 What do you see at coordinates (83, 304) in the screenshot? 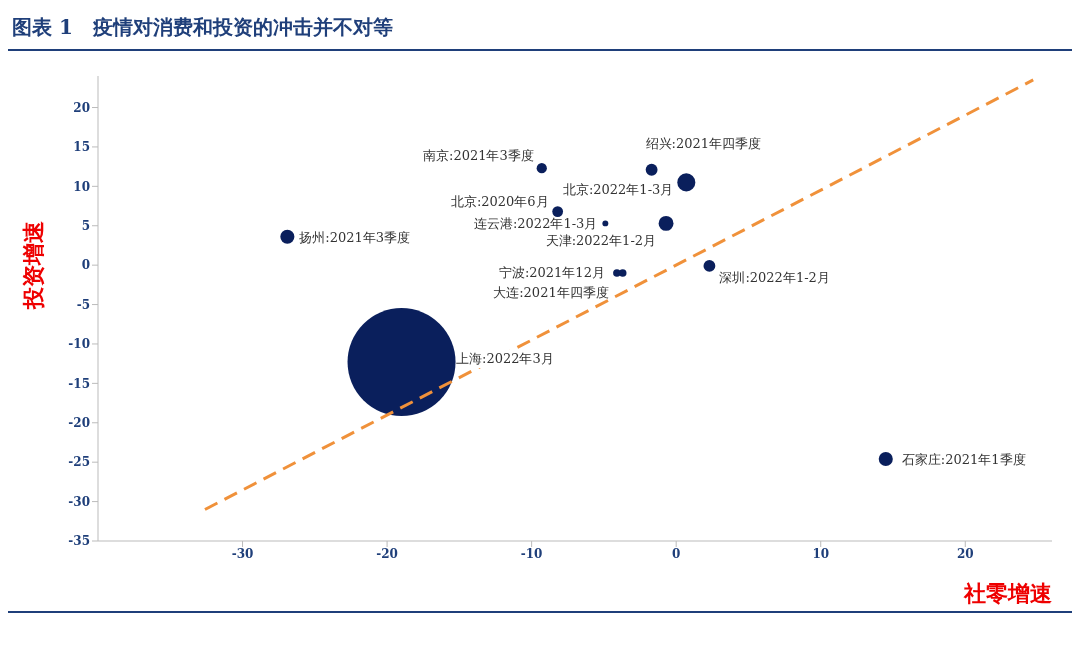
I see `y-tick-label: -5` at bounding box center [83, 304].